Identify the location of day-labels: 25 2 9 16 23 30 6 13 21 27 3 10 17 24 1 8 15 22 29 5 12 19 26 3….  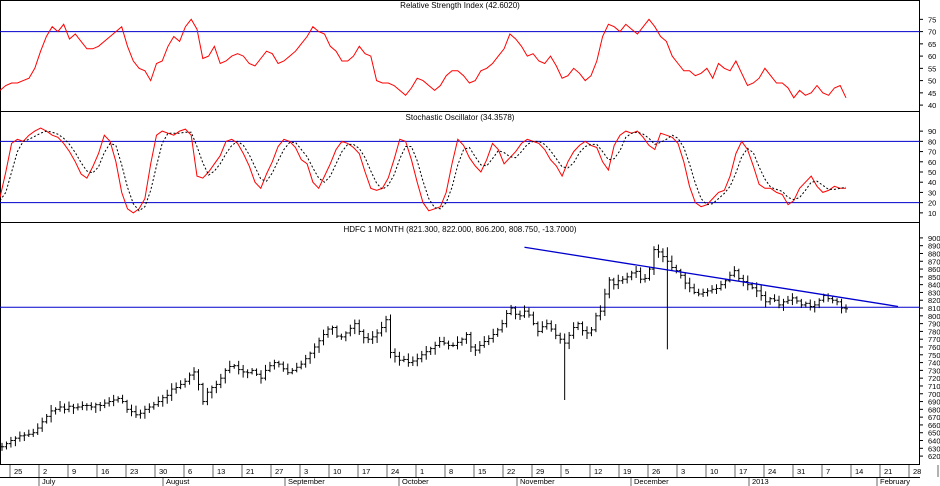
(474, 471).